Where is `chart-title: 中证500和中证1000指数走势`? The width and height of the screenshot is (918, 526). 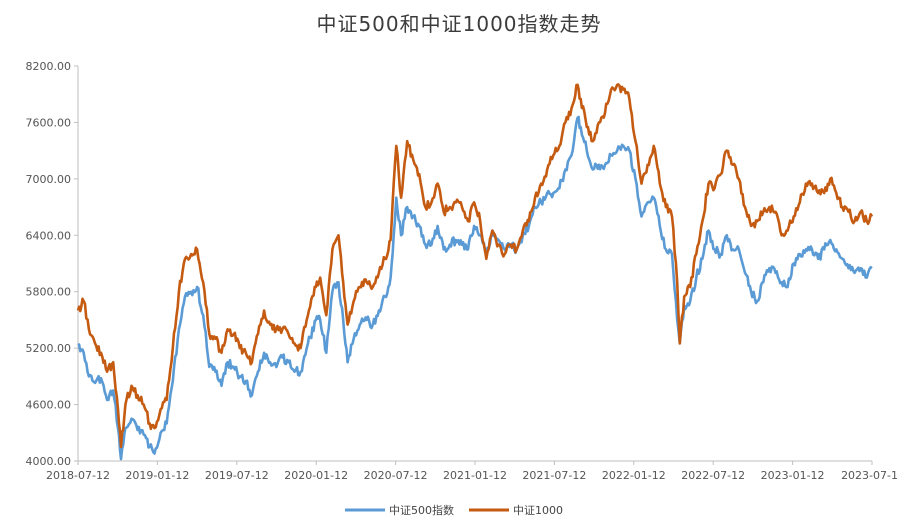 chart-title: 中证500和中证1000指数走势 is located at coordinates (459, 24).